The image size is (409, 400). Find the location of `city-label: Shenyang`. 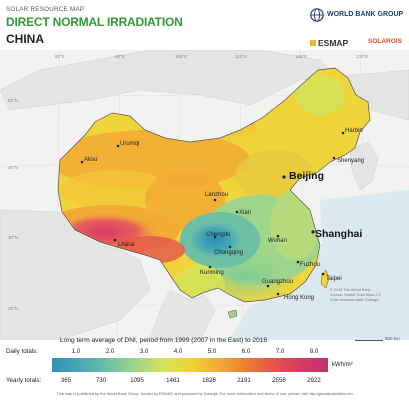

city-label: Shenyang is located at coordinates (350, 161).